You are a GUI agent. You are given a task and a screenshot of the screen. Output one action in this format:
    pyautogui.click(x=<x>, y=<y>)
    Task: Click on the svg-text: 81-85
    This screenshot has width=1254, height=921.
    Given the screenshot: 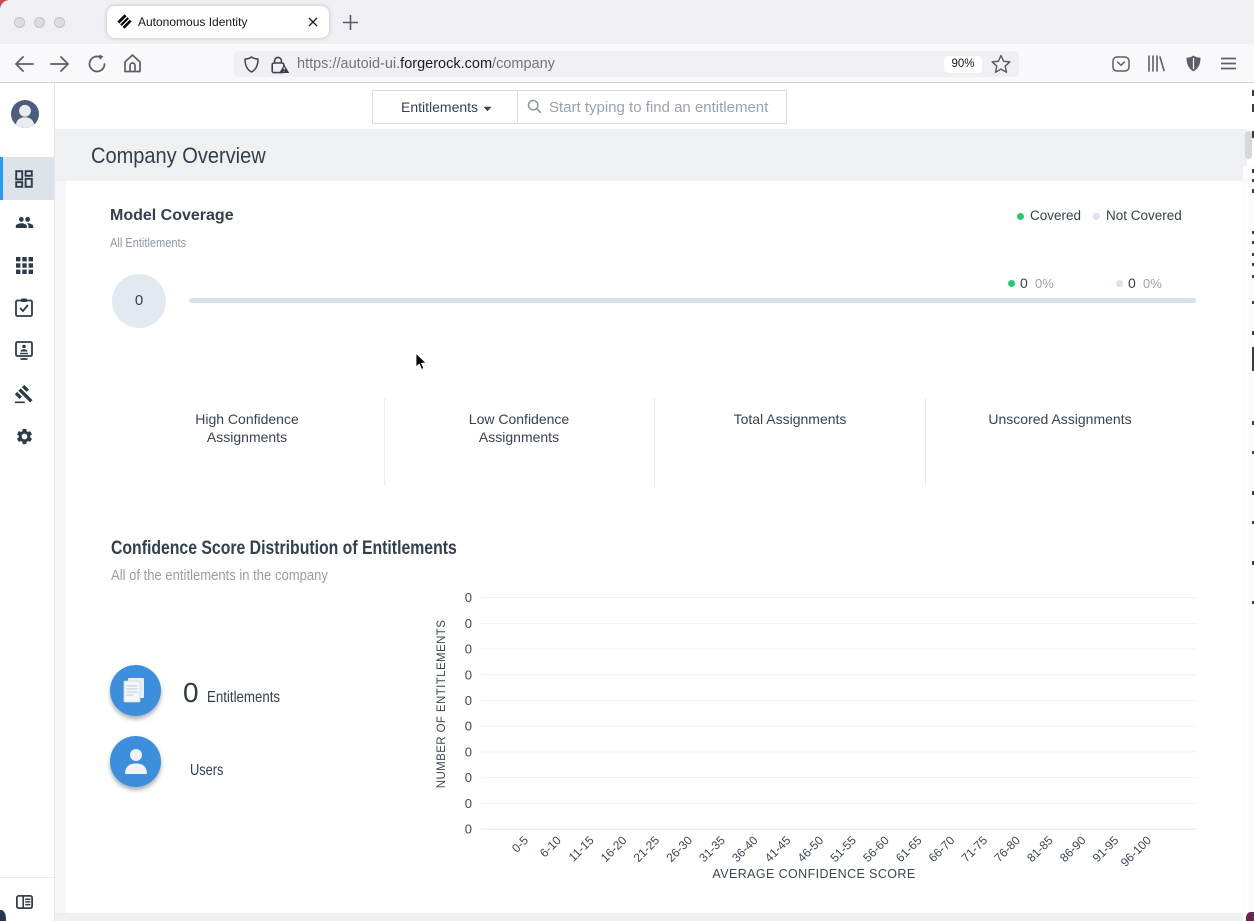 What is the action you would take?
    pyautogui.click(x=1040, y=849)
    